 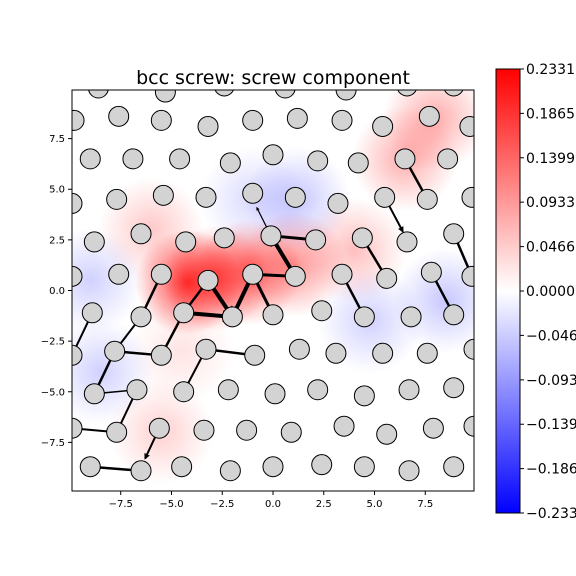 I want to click on colorbar-tick-label: 0.2331, so click(x=550, y=70).